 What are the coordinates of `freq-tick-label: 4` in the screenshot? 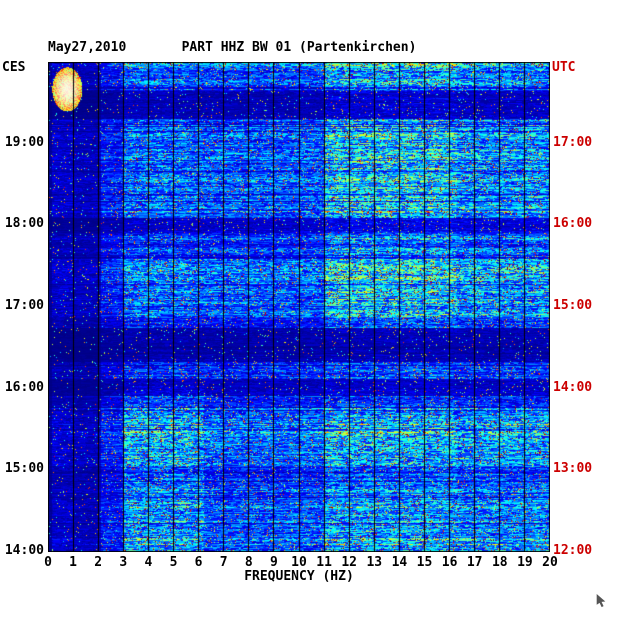 It's located at (148, 562).